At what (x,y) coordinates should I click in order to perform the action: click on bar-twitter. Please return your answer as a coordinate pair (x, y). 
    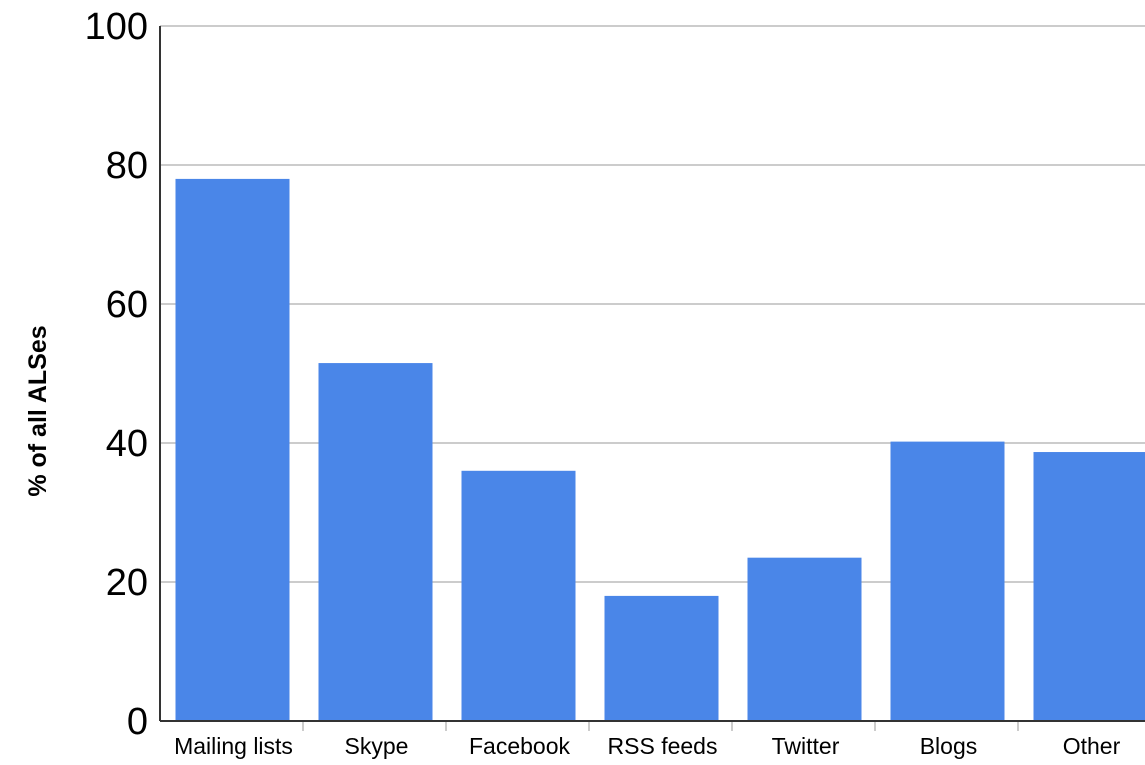
    Looking at the image, I should click on (805, 639).